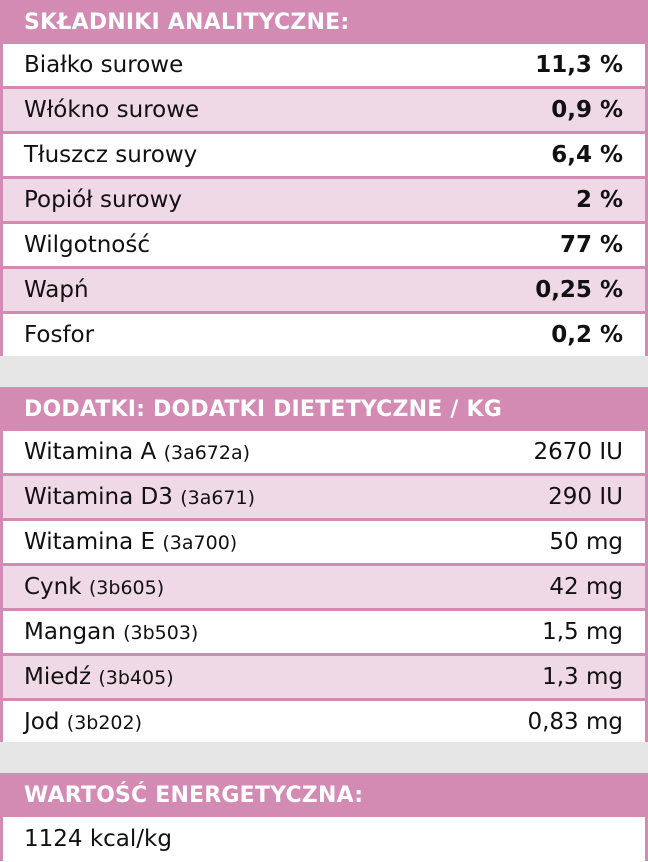  I want to click on additive-name: Mangan, so click(70, 632).